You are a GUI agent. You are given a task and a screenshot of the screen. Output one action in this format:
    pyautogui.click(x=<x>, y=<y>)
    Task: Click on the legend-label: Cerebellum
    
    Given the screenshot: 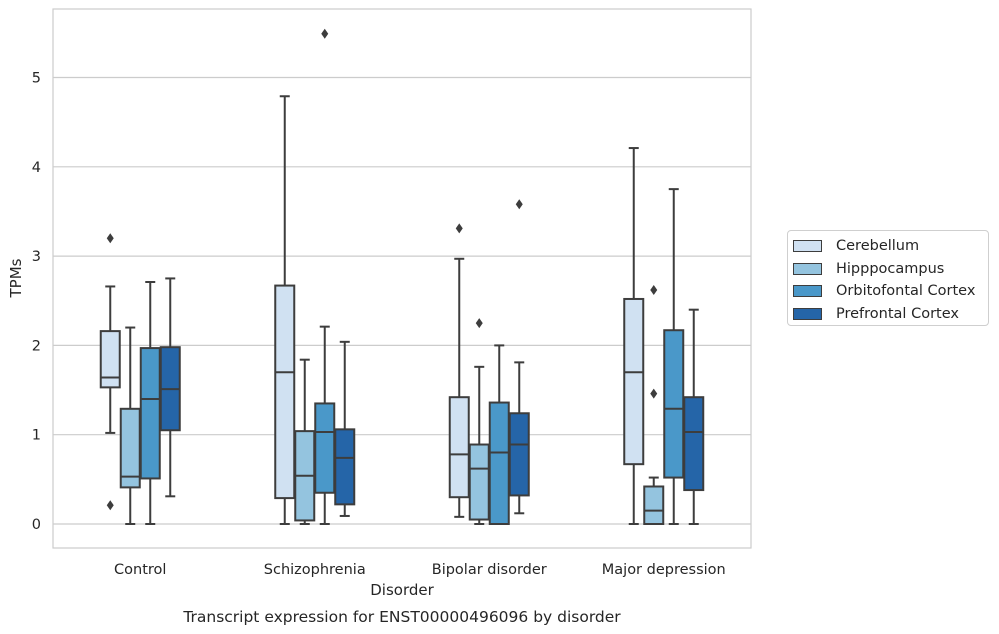 What is the action you would take?
    pyautogui.click(x=878, y=246)
    